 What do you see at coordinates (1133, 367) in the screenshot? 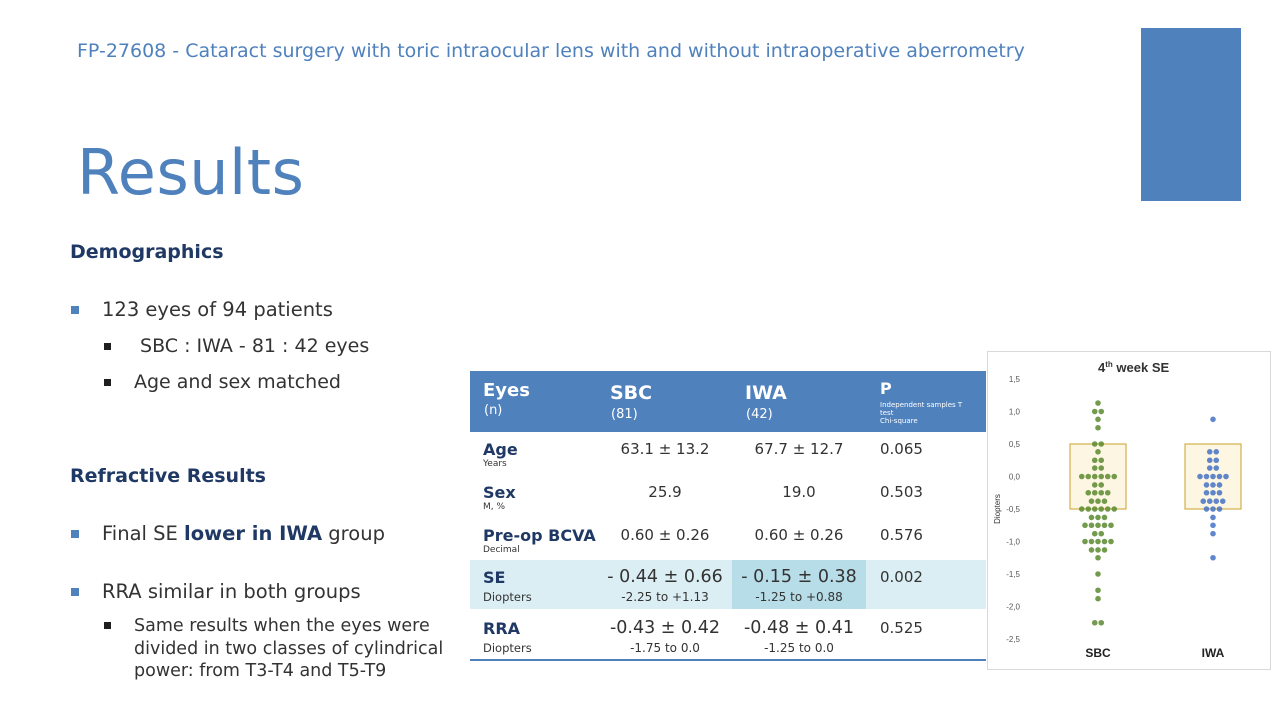
I see `chart-title: 4th week SE` at bounding box center [1133, 367].